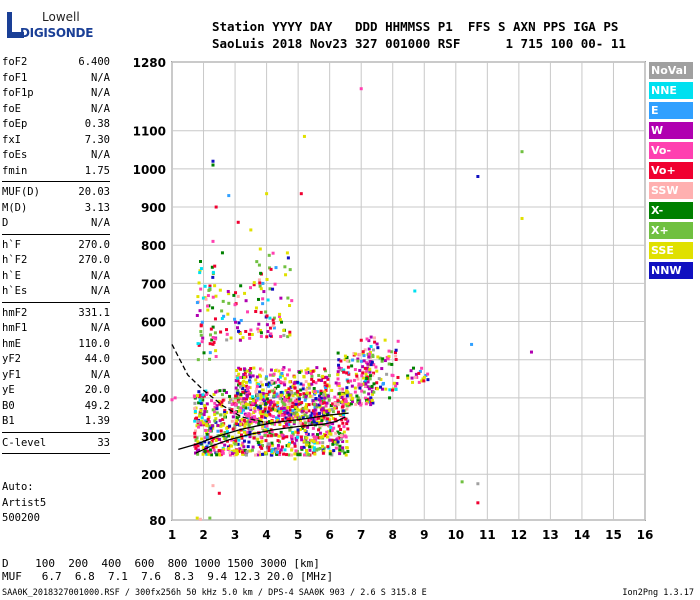 The image size is (700, 600). I want to click on x-tick-label: 10, so click(455, 535).